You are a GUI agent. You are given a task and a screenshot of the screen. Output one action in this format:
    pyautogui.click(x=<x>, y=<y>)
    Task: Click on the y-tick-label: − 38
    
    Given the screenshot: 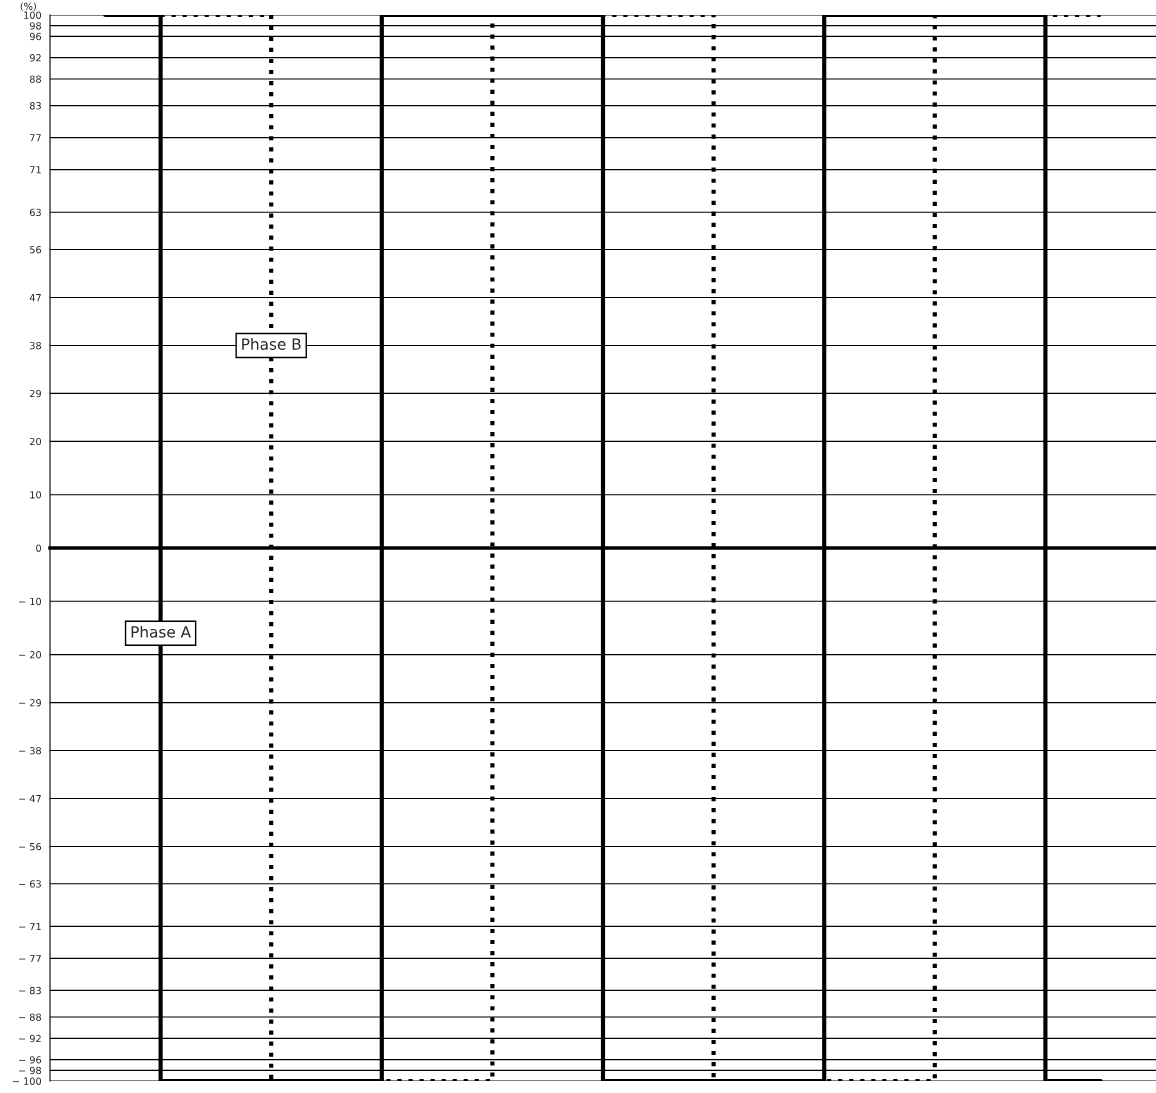 What is the action you would take?
    pyautogui.click(x=30, y=751)
    